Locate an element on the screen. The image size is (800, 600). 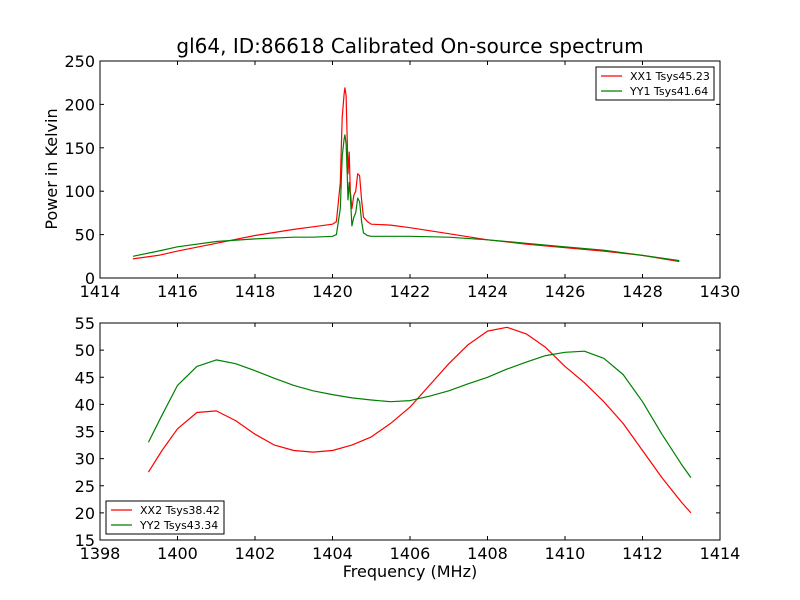
y-tick-label: 0 is located at coordinates (90, 278).